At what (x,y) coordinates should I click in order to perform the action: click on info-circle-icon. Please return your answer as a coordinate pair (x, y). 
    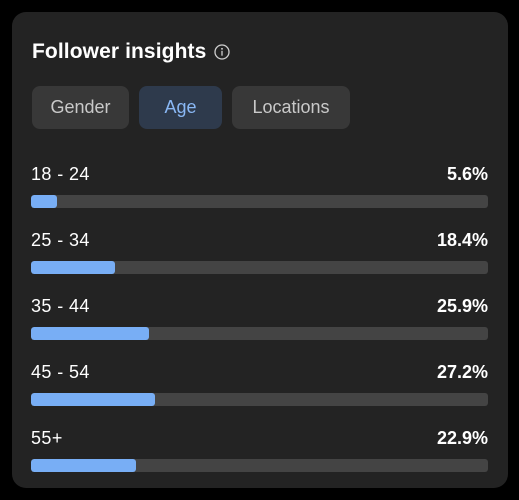
    Looking at the image, I should click on (222, 52).